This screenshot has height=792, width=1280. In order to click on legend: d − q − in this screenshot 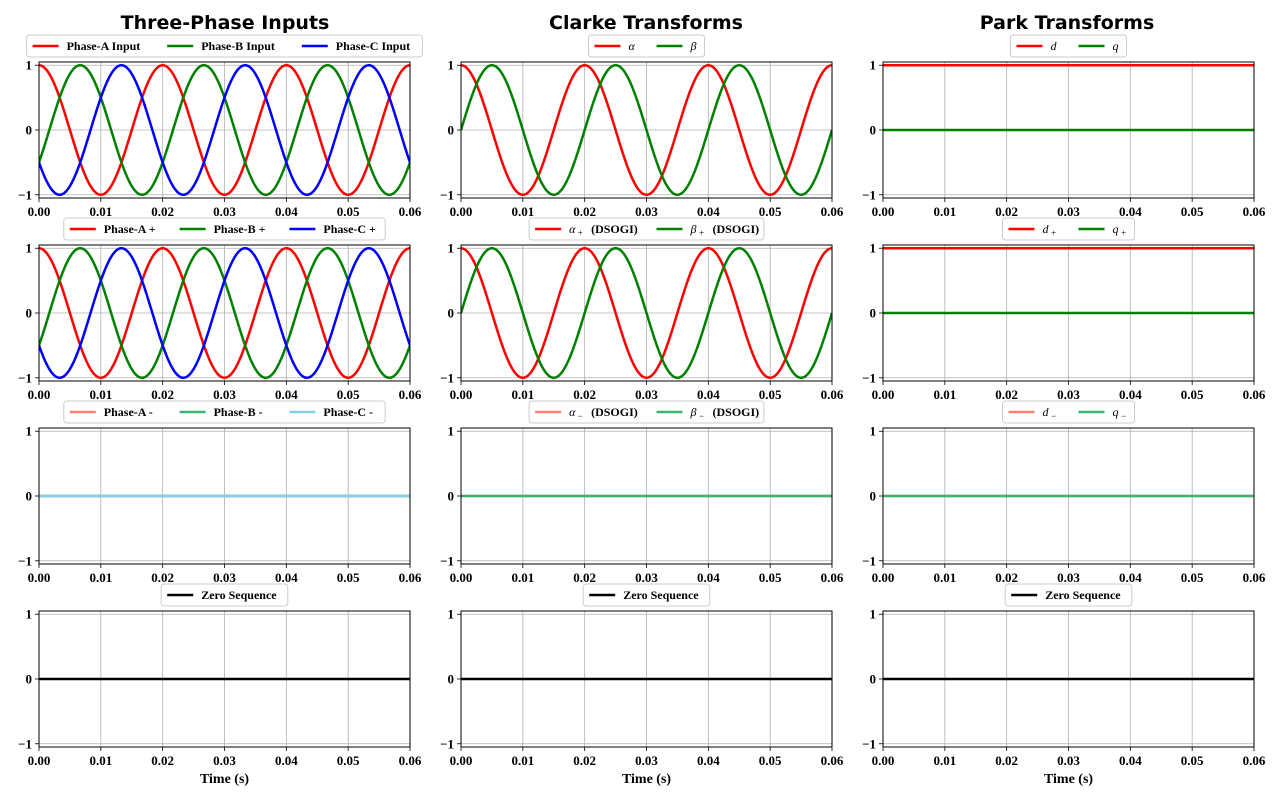, I will do `click(1068, 412)`.